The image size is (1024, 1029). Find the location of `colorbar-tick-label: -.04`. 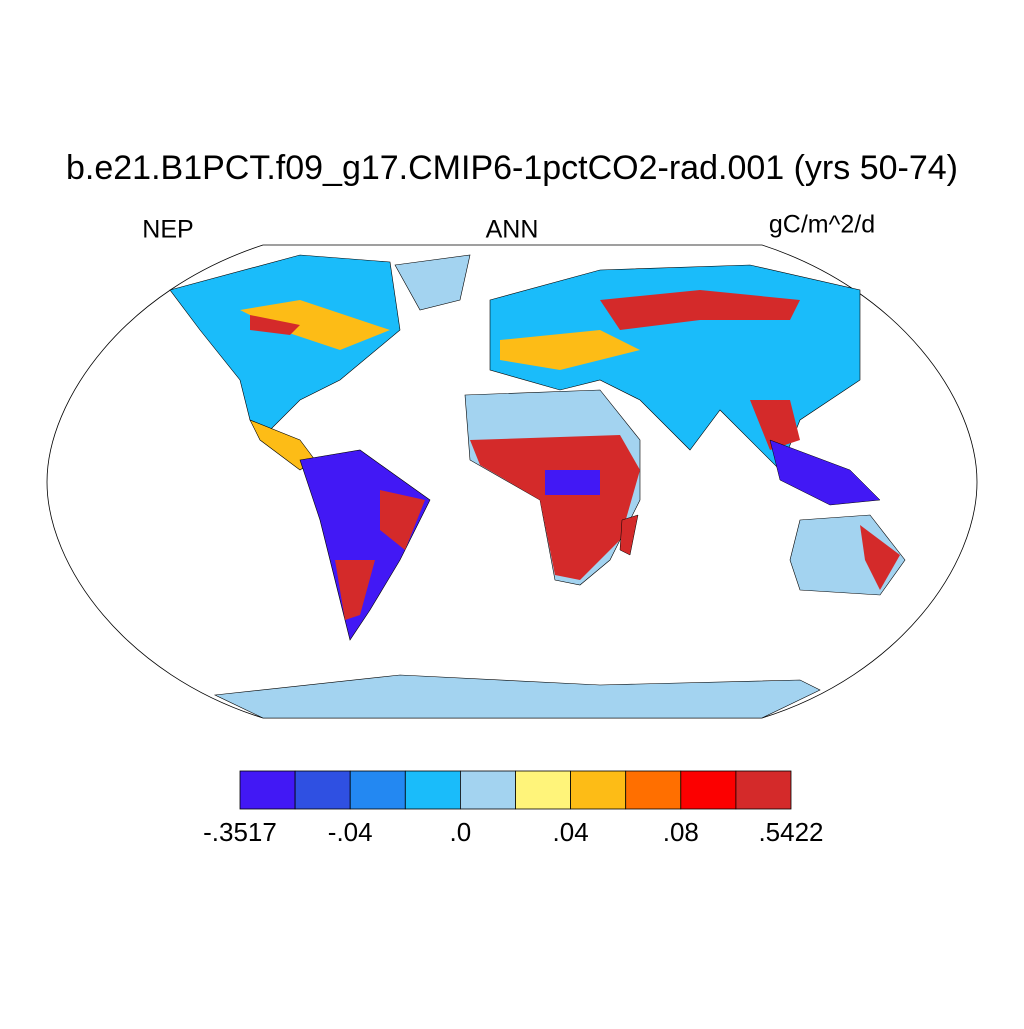

colorbar-tick-label: -.04 is located at coordinates (350, 832).